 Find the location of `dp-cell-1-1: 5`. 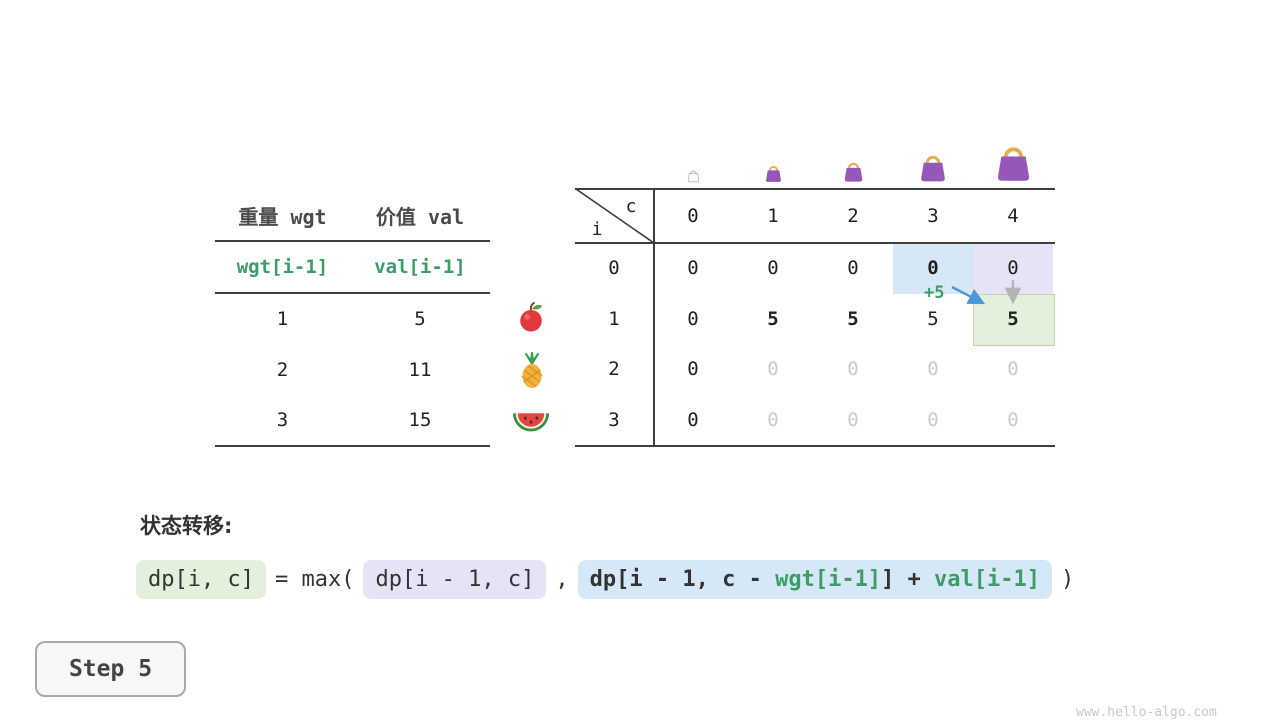

dp-cell-1-1: 5 is located at coordinates (773, 318).